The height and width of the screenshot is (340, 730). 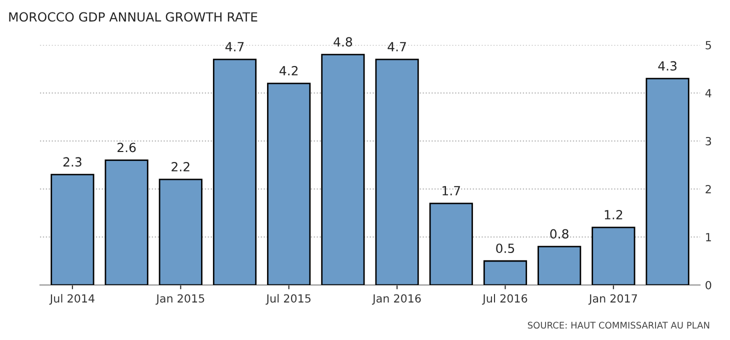 What do you see at coordinates (71, 299) in the screenshot?
I see `x-tick-label: Jul 2014` at bounding box center [71, 299].